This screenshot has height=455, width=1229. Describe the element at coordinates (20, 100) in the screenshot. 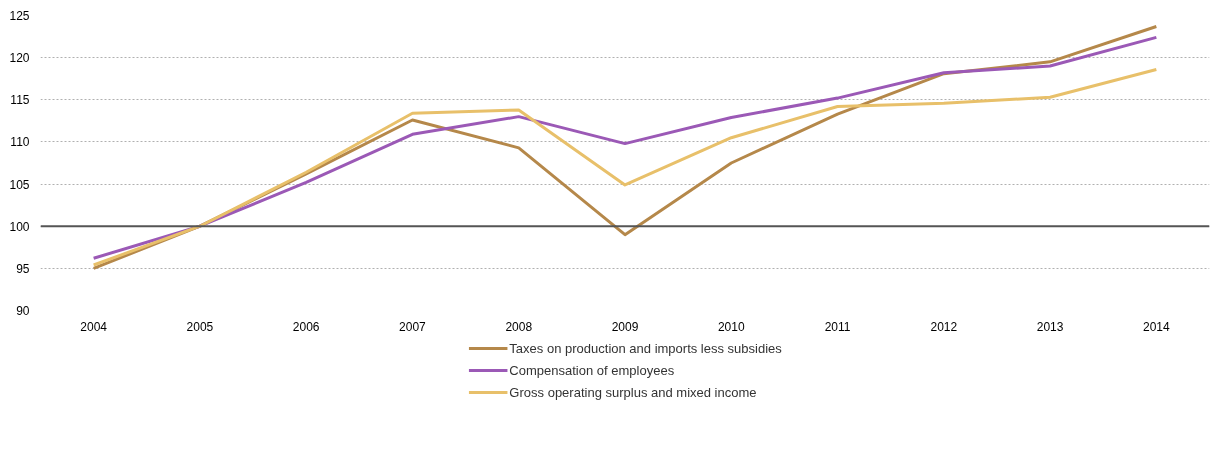

I see `y-tick-label: 115` at that location.